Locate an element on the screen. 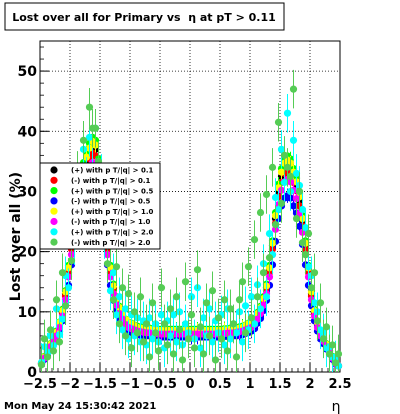 This screenshot has width=400, height=414. x-tick-label: 0 is located at coordinates (189, 384).